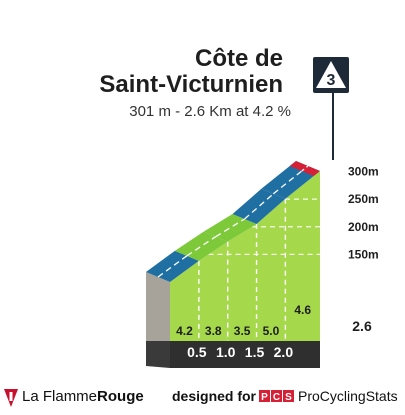 The width and height of the screenshot is (405, 415). What do you see at coordinates (363, 254) in the screenshot?
I see `elevation-tick-label: 150m` at bounding box center [363, 254].